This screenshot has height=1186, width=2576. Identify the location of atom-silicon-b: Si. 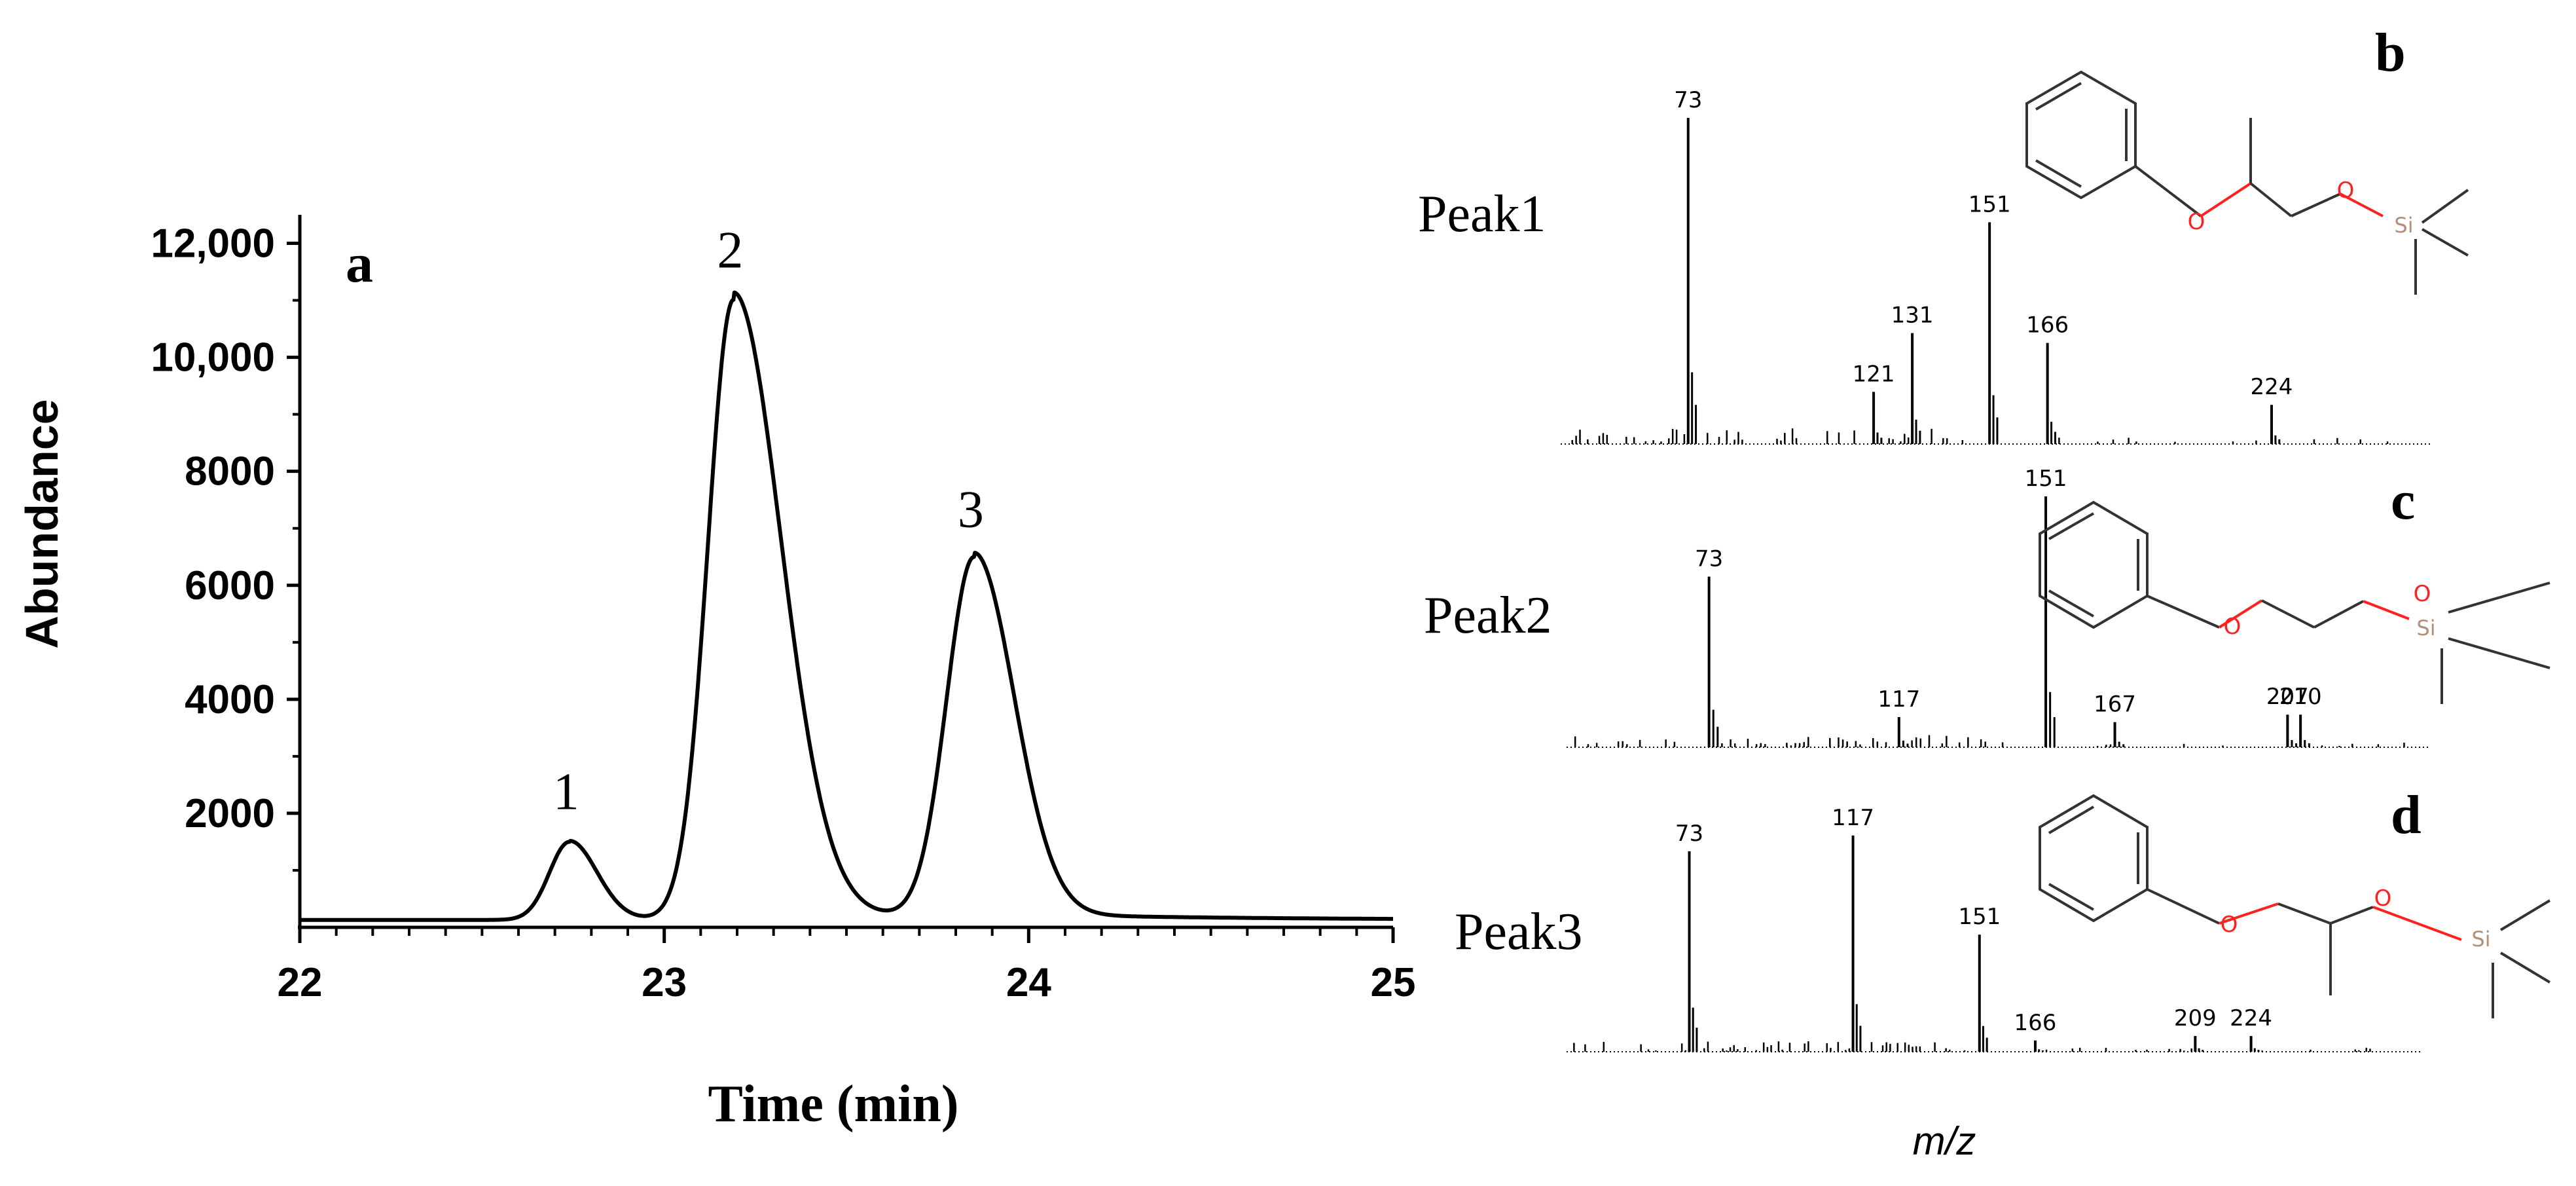
(2403, 225).